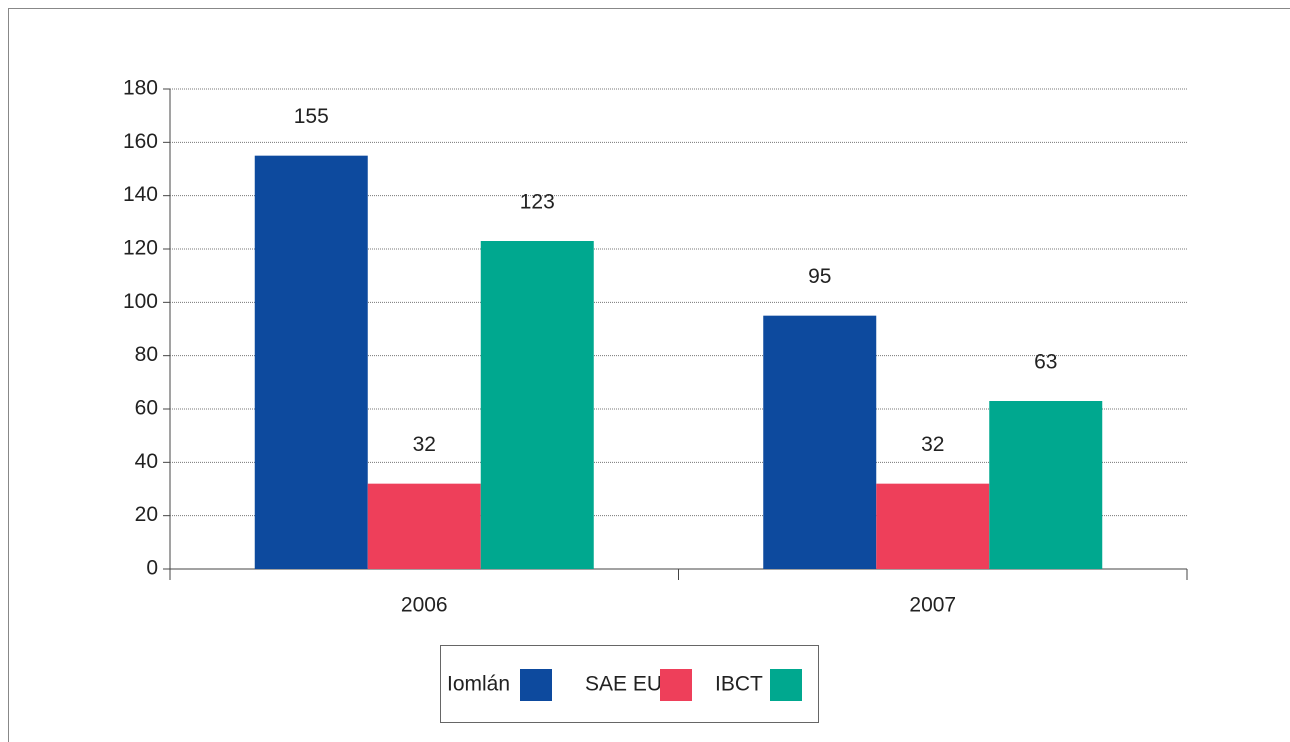 The width and height of the screenshot is (1290, 742). I want to click on legend-box, so click(629, 684).